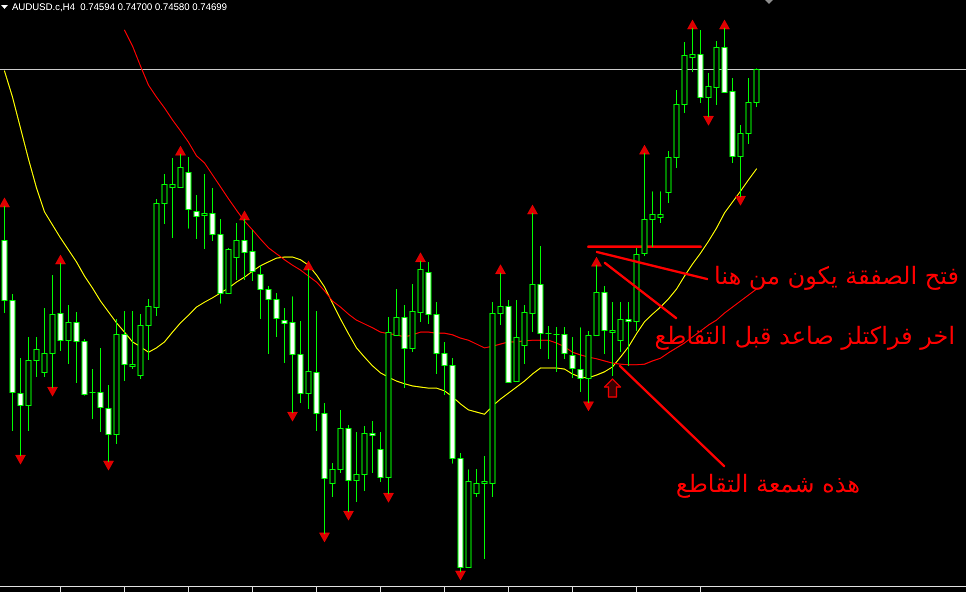  What do you see at coordinates (768, 484) in the screenshot?
I see `annotation: هذه شمعة التقاطع` at bounding box center [768, 484].